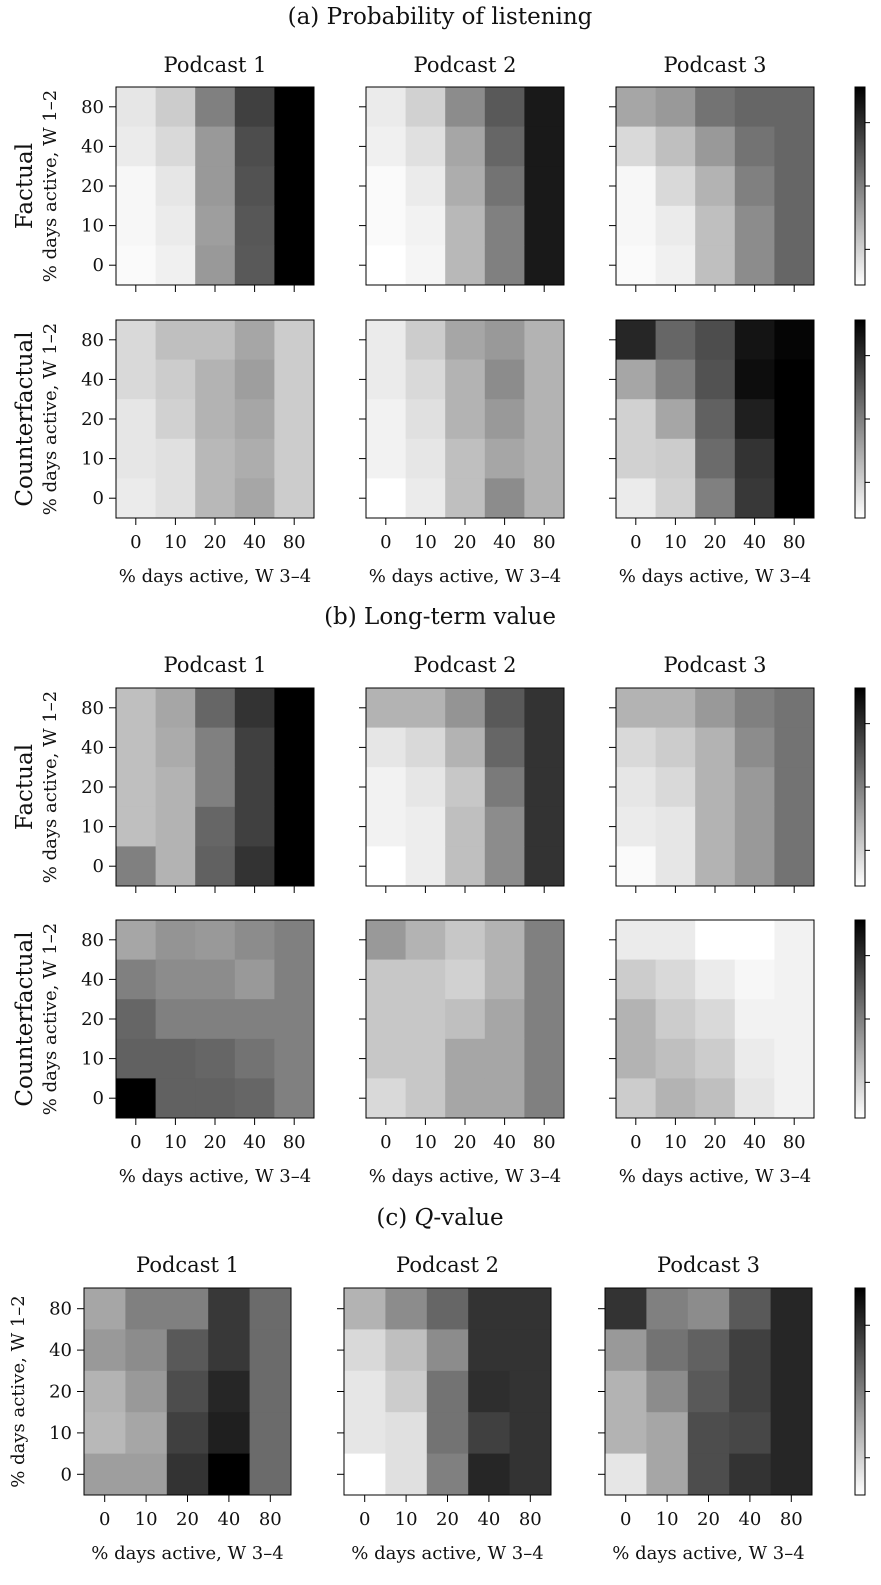 The width and height of the screenshot is (881, 1585). I want to click on y-axis-label: % days active, W 1–2, so click(50, 787).